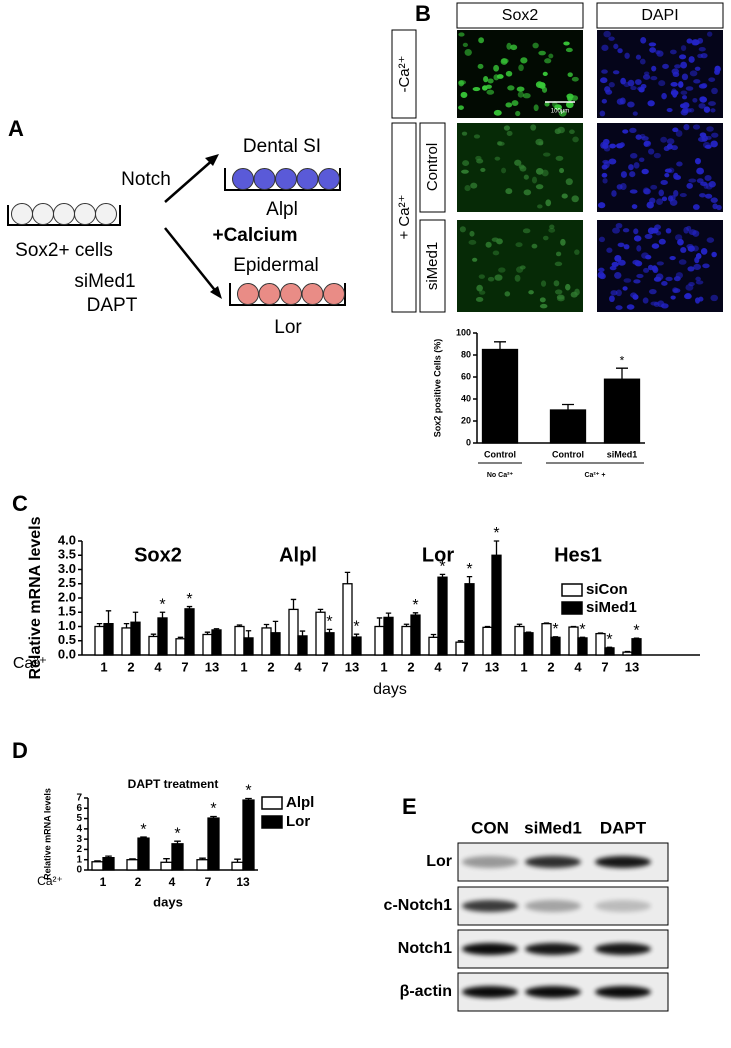 This screenshot has height=1048, width=731. I want to click on chart-title: DAPT treatment, so click(173, 784).